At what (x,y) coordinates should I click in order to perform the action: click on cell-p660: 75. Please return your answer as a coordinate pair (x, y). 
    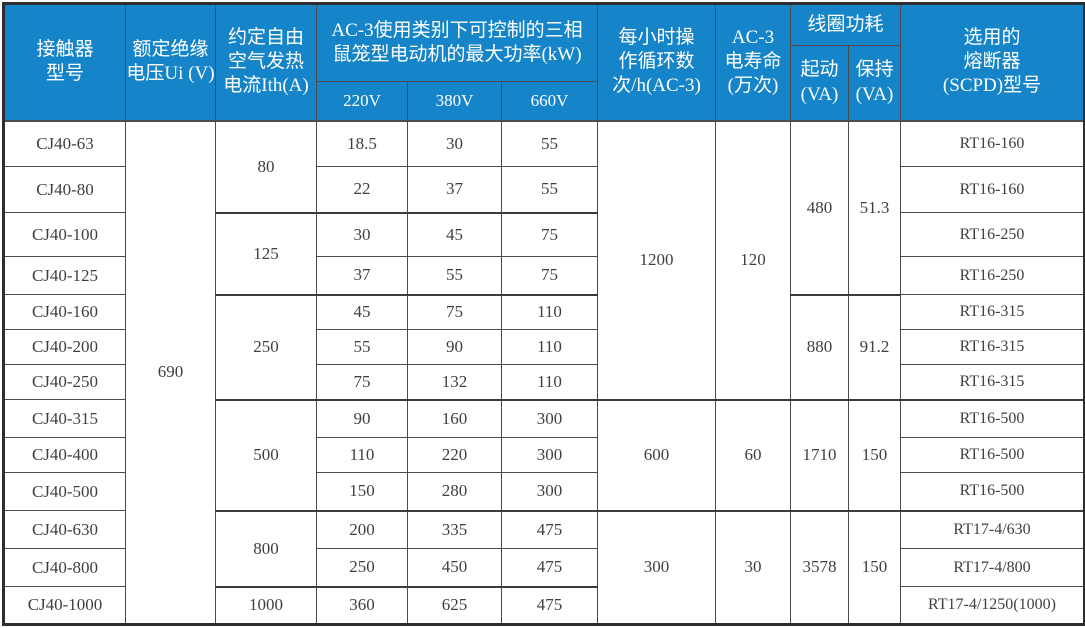
    Looking at the image, I should click on (549, 234).